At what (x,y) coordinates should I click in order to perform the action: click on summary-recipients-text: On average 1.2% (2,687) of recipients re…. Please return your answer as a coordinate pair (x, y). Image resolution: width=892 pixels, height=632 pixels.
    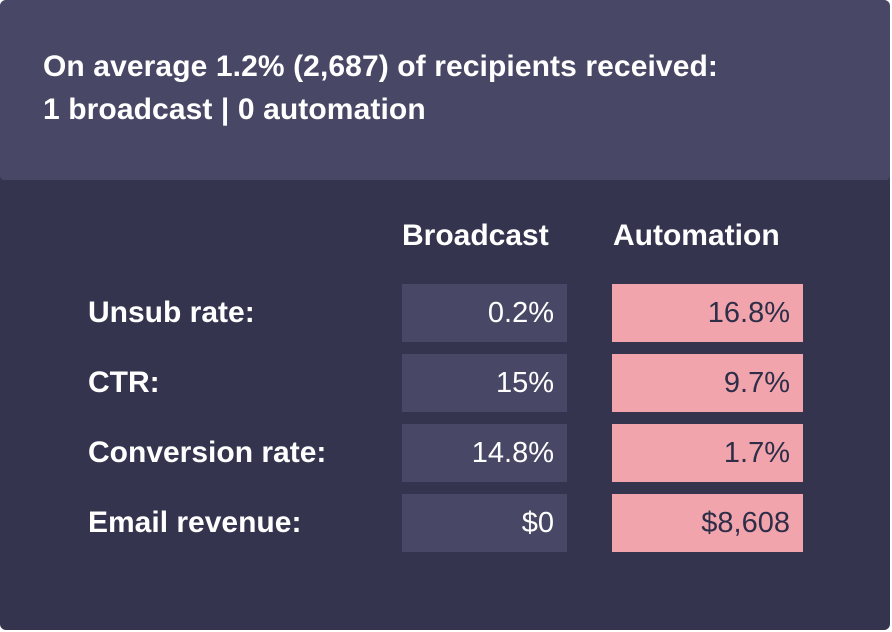
    Looking at the image, I should click on (381, 66).